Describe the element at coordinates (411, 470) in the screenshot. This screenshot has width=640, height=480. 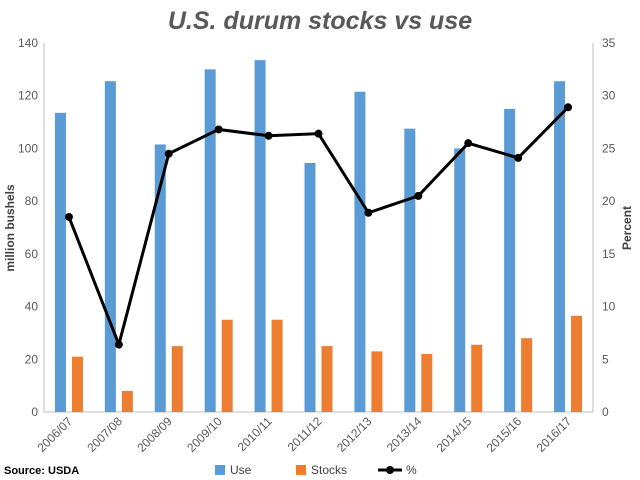
I see `legend-label-percent: %` at that location.